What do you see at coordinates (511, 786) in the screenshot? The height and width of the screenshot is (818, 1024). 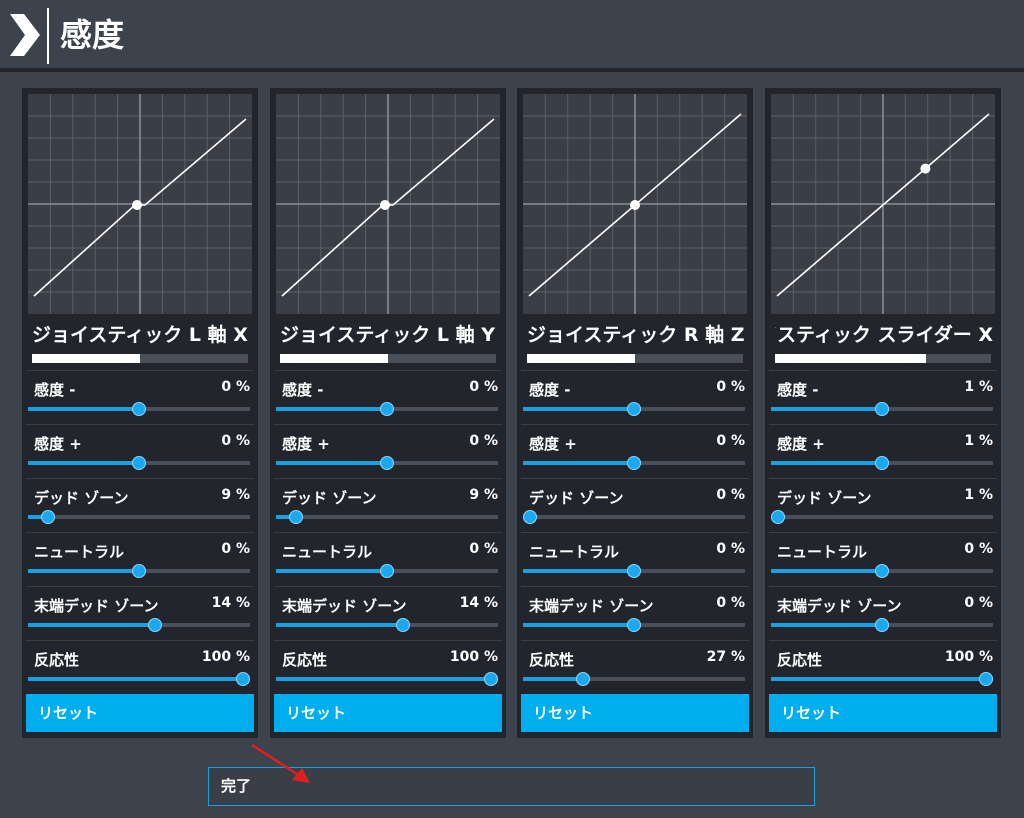 I see `done-button: 完了` at bounding box center [511, 786].